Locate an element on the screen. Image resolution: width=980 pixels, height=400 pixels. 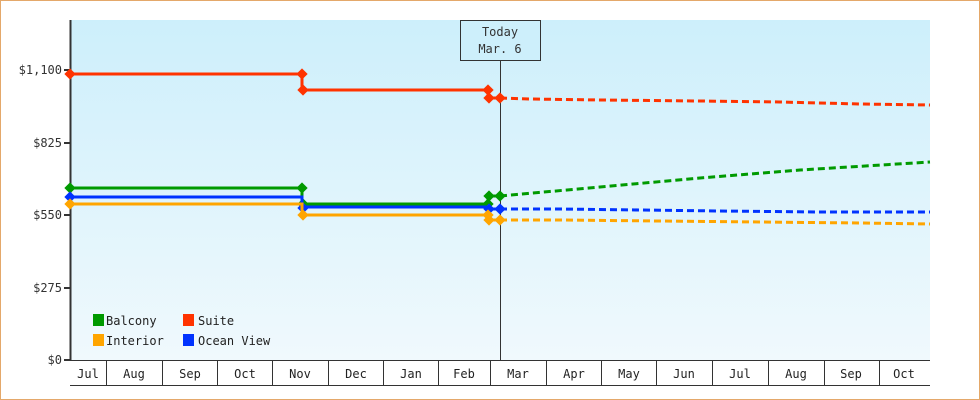
legend-label: Balcony is located at coordinates (131, 321).